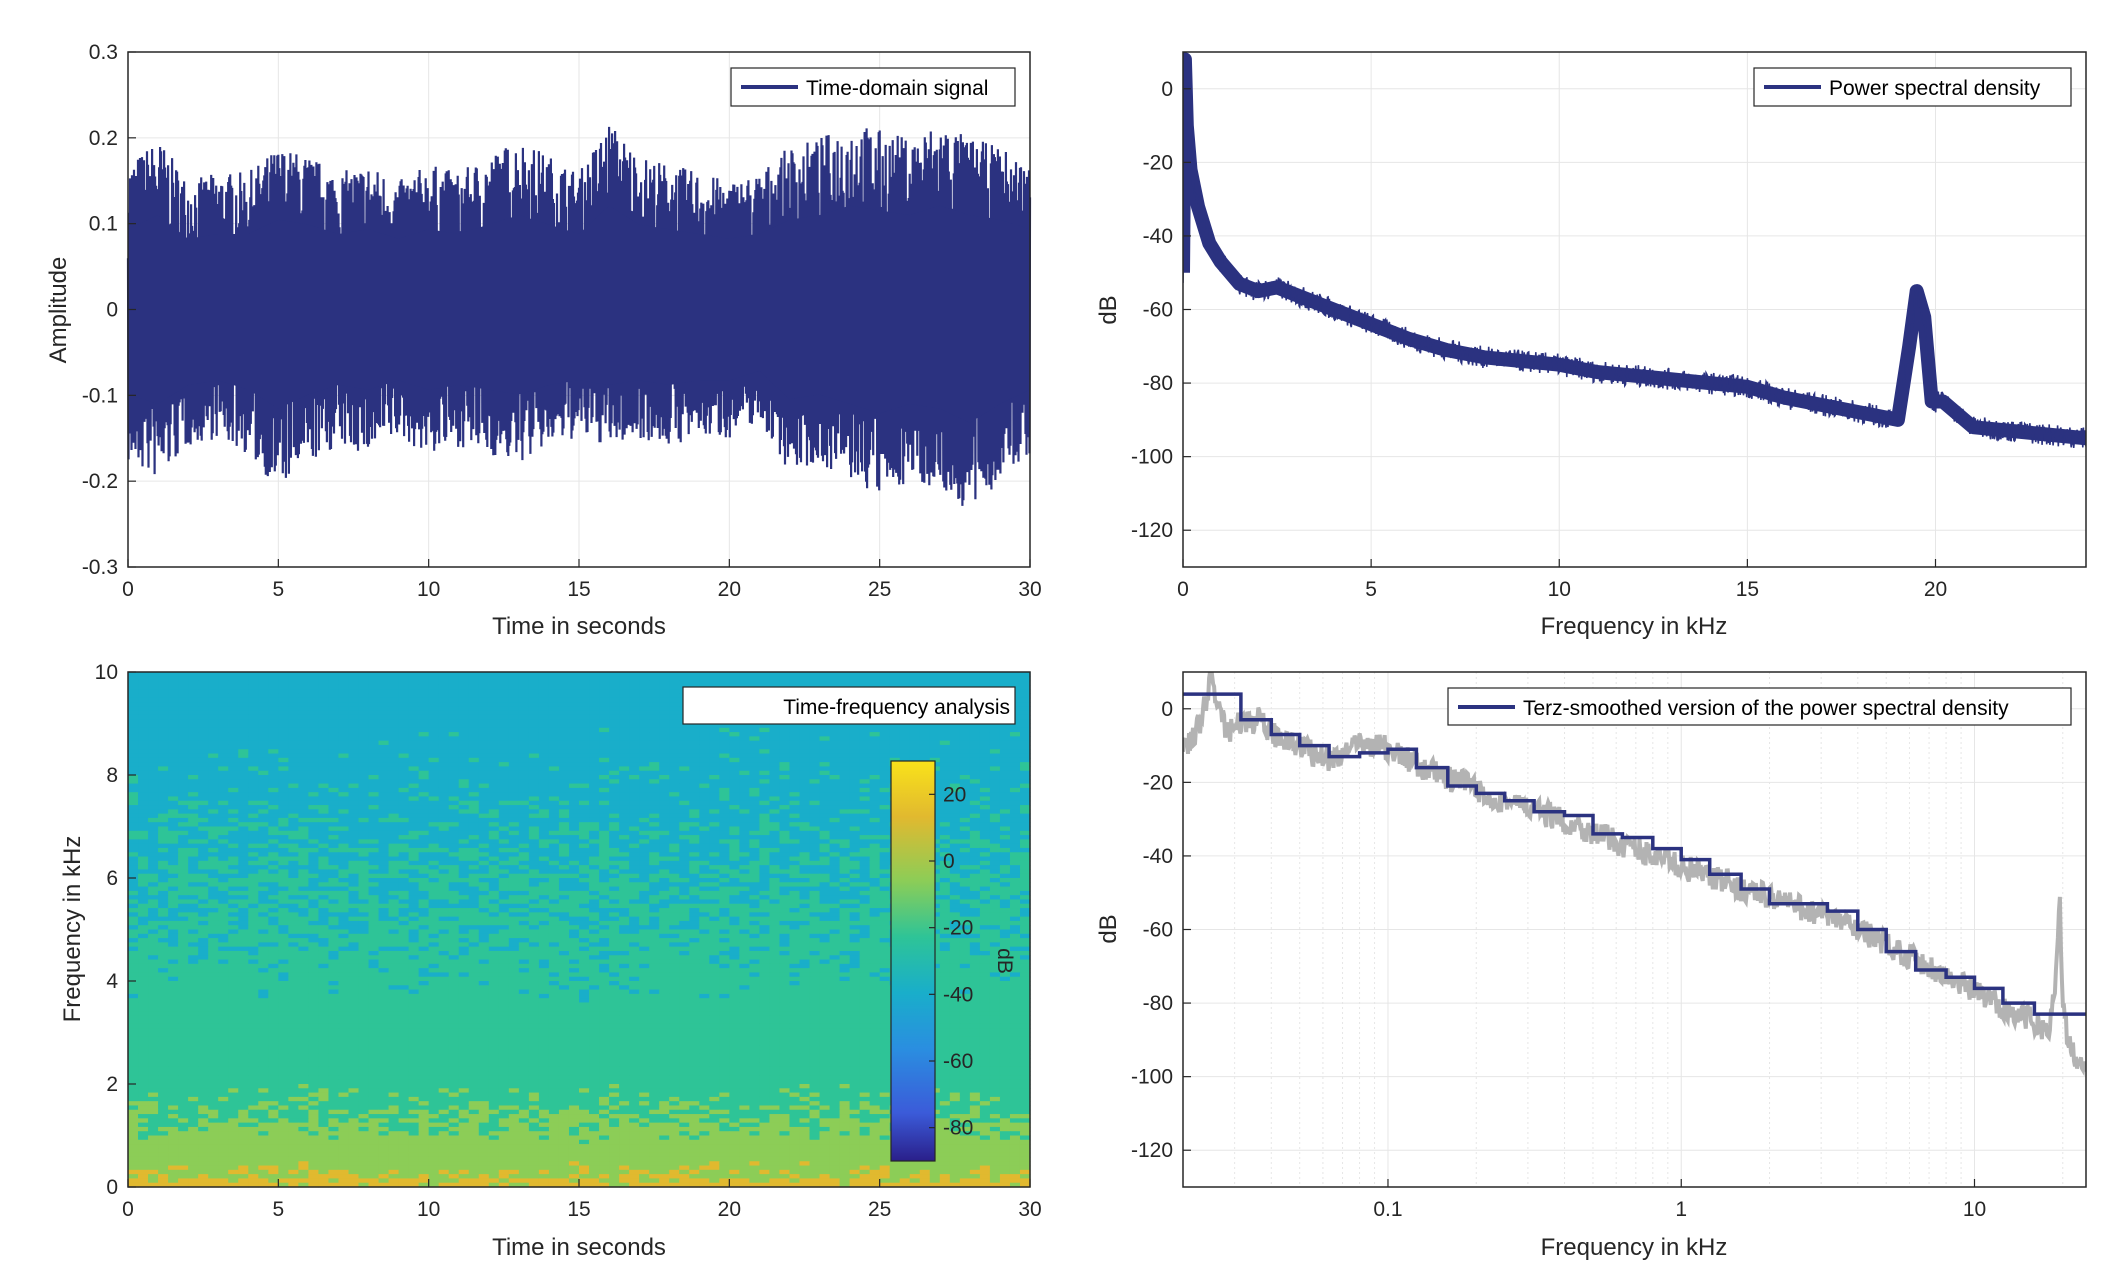  What do you see at coordinates (1183, 589) in the screenshot?
I see `psd-xtick-label: 0` at bounding box center [1183, 589].